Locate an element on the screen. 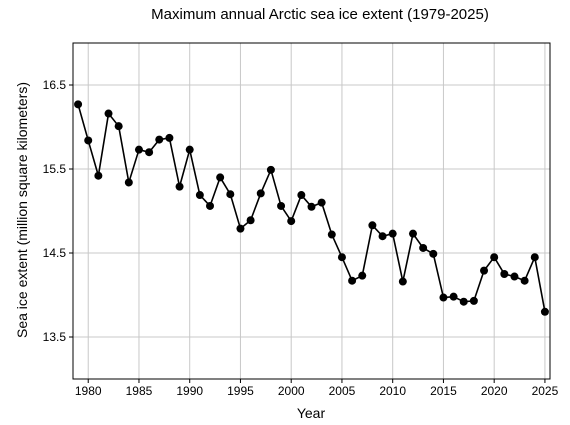  y-tick-label: 14.5 is located at coordinates (55, 253).